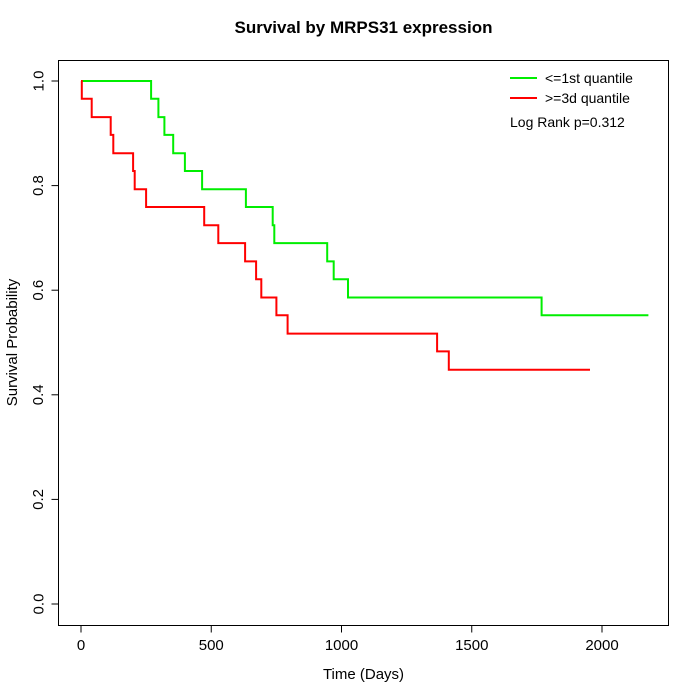 This screenshot has width=700, height=700. What do you see at coordinates (567, 122) in the screenshot?
I see `log-rank-annotation: Log Rank p=0.312` at bounding box center [567, 122].